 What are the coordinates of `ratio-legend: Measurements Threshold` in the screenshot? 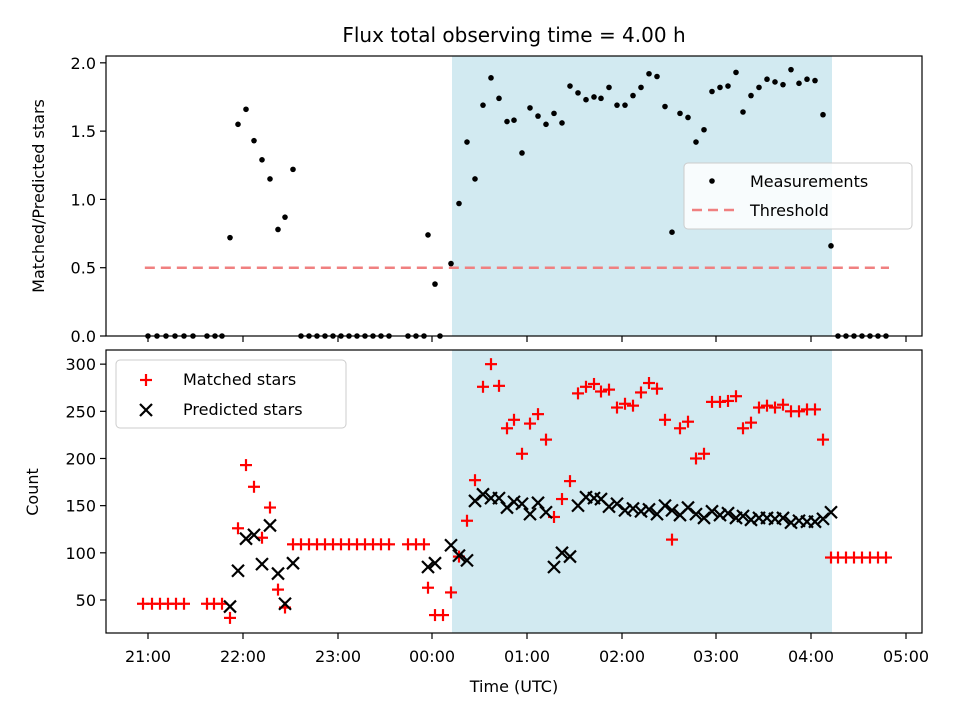 It's located at (798, 196).